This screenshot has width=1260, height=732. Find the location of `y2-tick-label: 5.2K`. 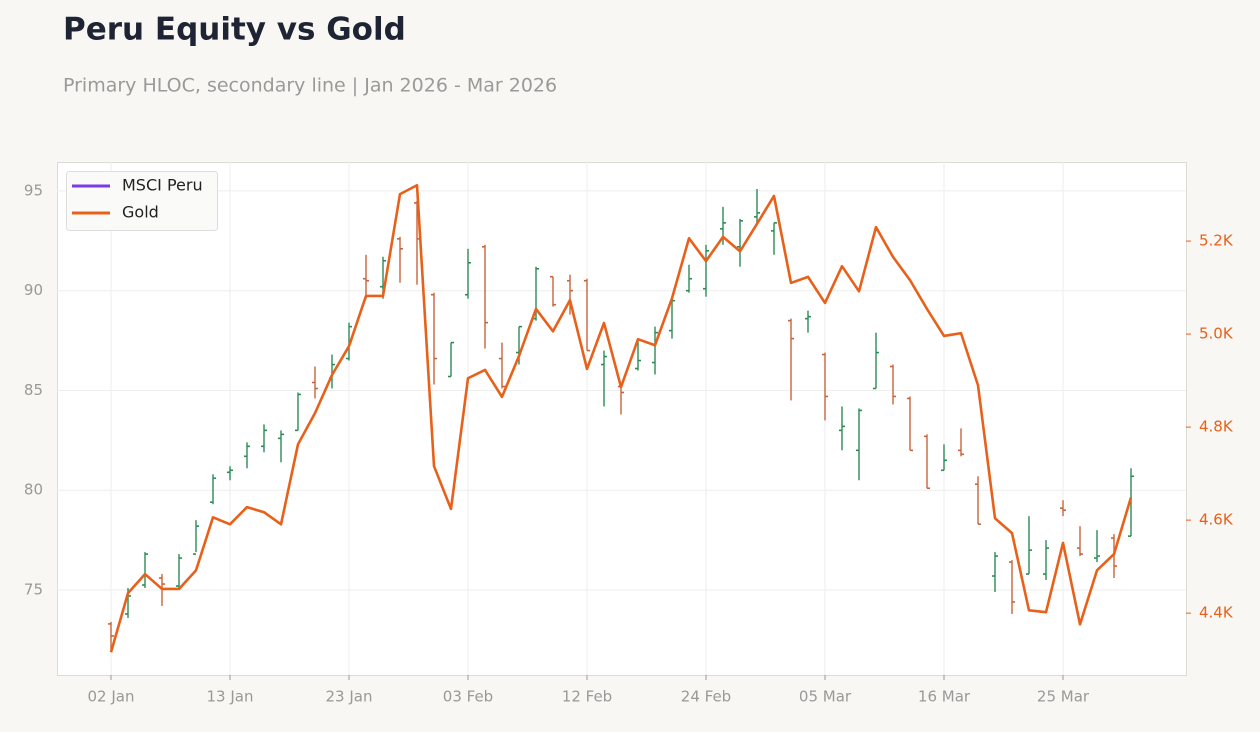

y2-tick-label: 5.2K is located at coordinates (1216, 241).